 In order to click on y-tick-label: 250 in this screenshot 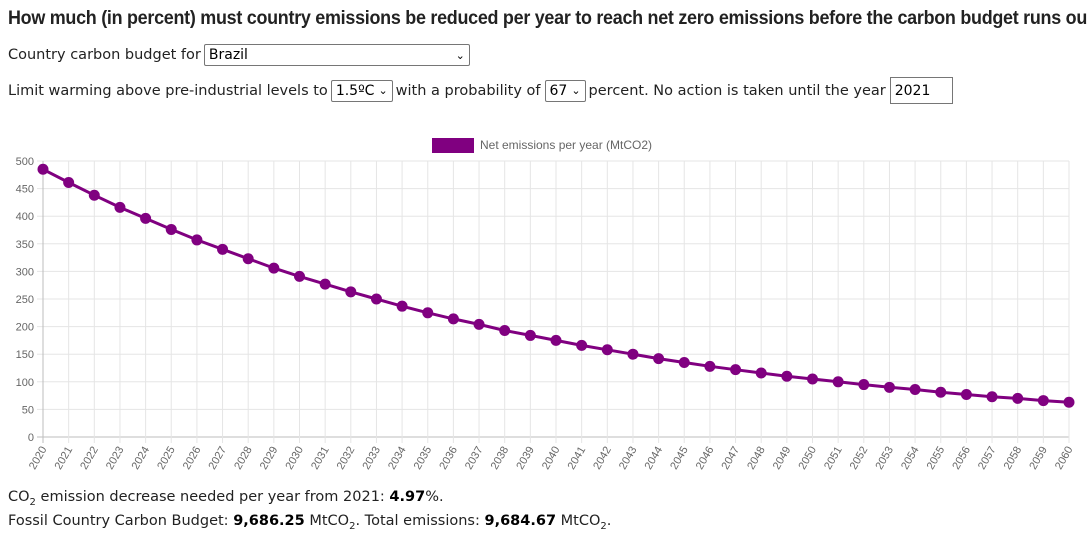, I will do `click(25, 300)`.